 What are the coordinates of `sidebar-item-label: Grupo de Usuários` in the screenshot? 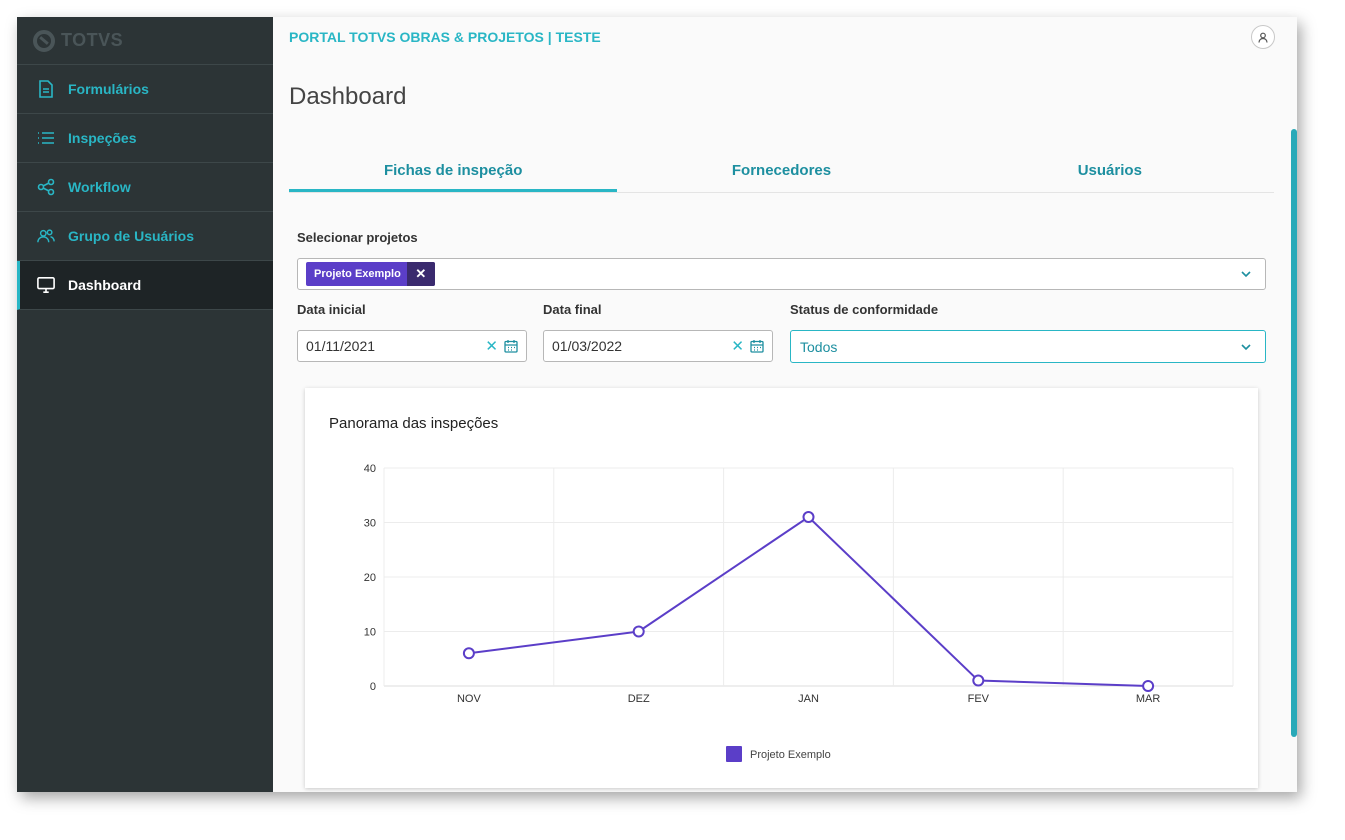 It's located at (131, 236).